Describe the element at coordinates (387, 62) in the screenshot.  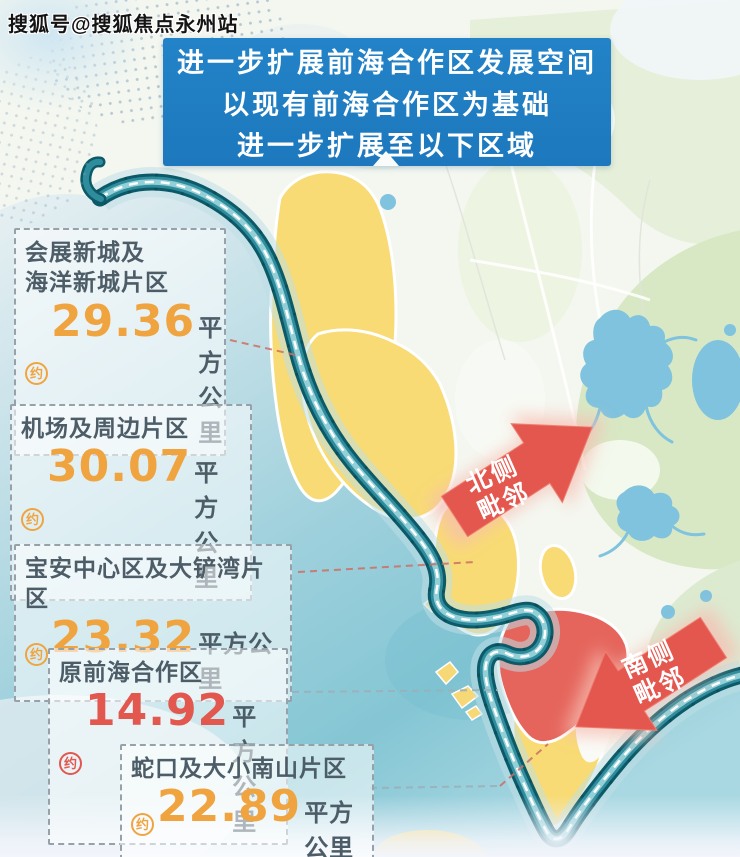
I see `banner-line-1: 进一步扩展前海合作区发展空间` at that location.